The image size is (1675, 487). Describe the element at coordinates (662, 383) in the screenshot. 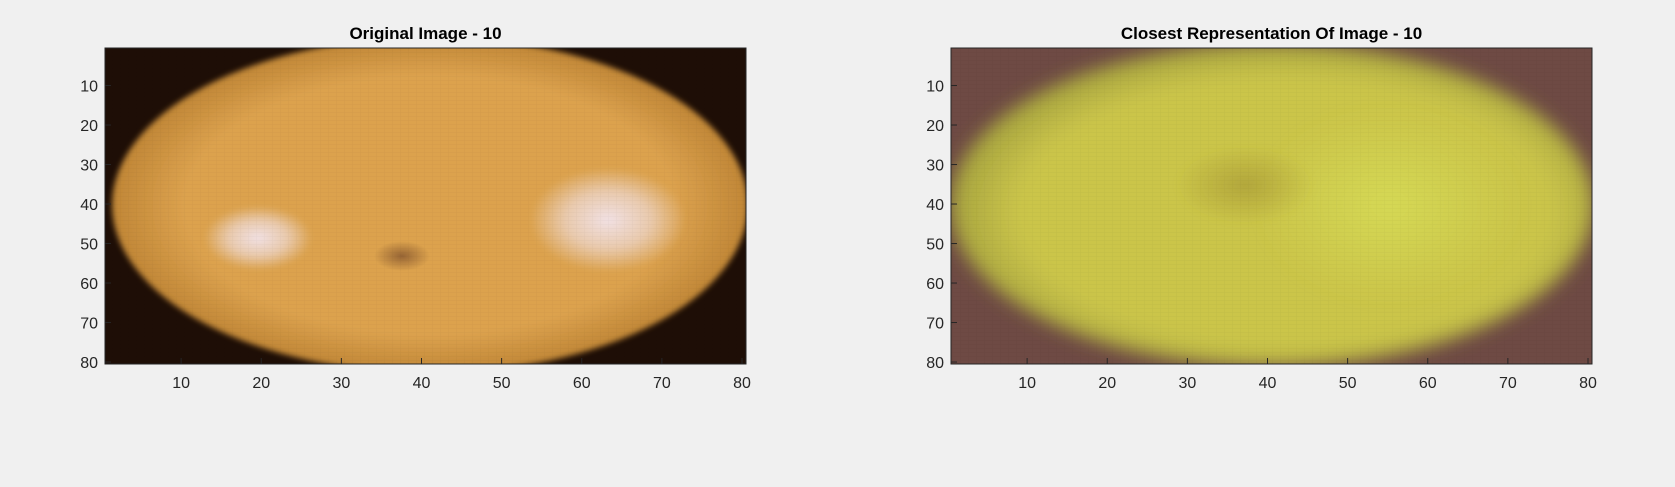

I see `original-xtick-label: 70` at that location.